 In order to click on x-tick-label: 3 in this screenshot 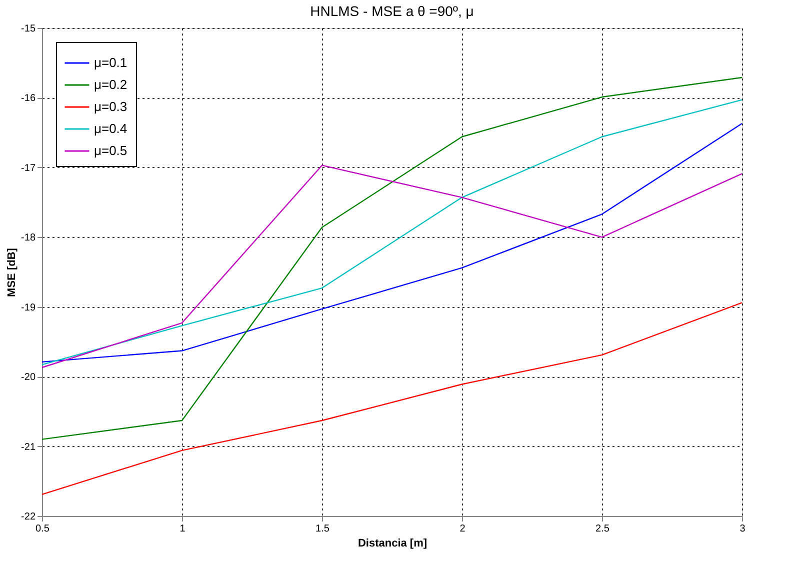, I will do `click(743, 529)`.